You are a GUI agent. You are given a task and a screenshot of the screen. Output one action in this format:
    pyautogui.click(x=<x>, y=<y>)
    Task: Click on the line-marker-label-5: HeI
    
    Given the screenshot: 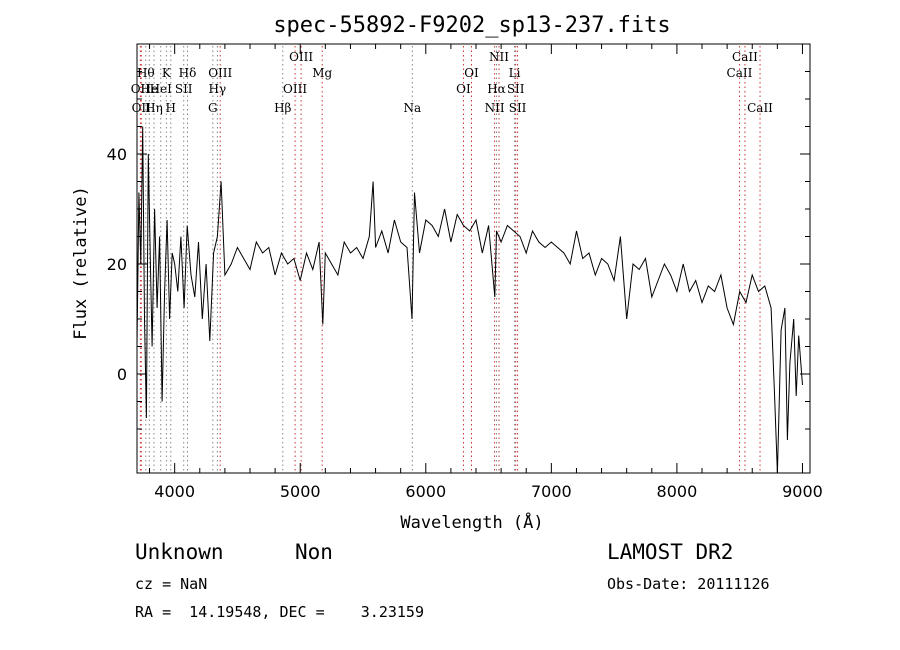 What is the action you would take?
    pyautogui.click(x=161, y=89)
    